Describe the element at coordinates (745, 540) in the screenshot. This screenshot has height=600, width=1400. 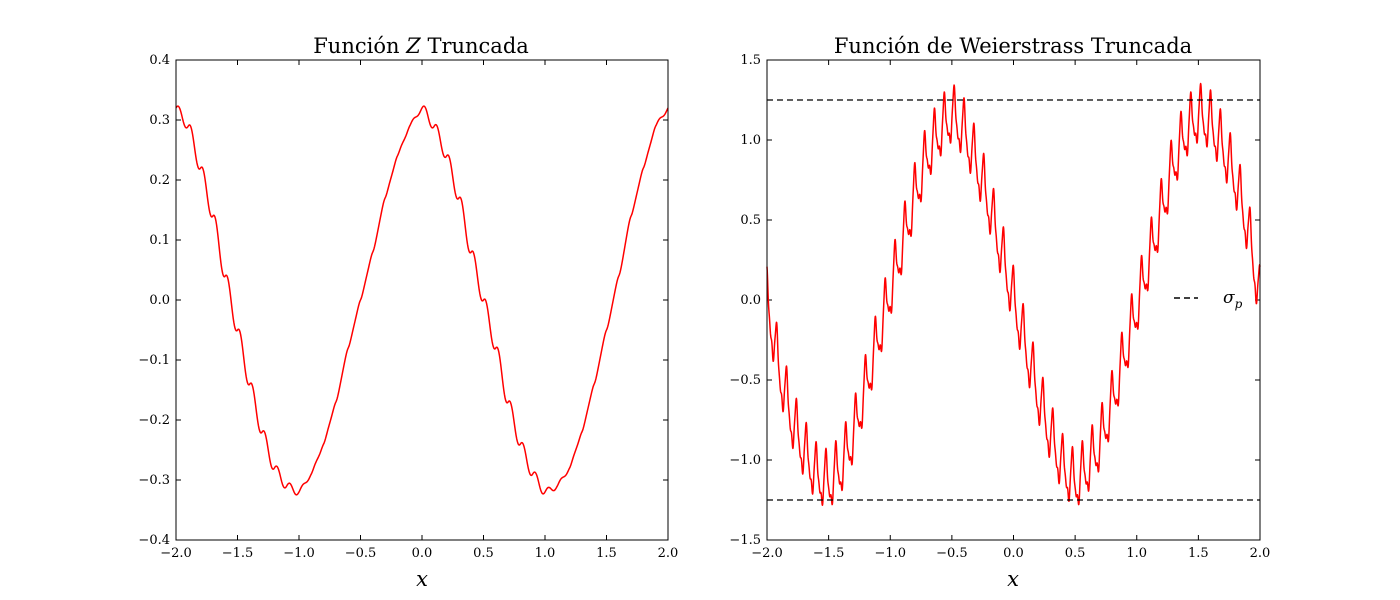
I see `y-tick-label: −1.5` at that location.